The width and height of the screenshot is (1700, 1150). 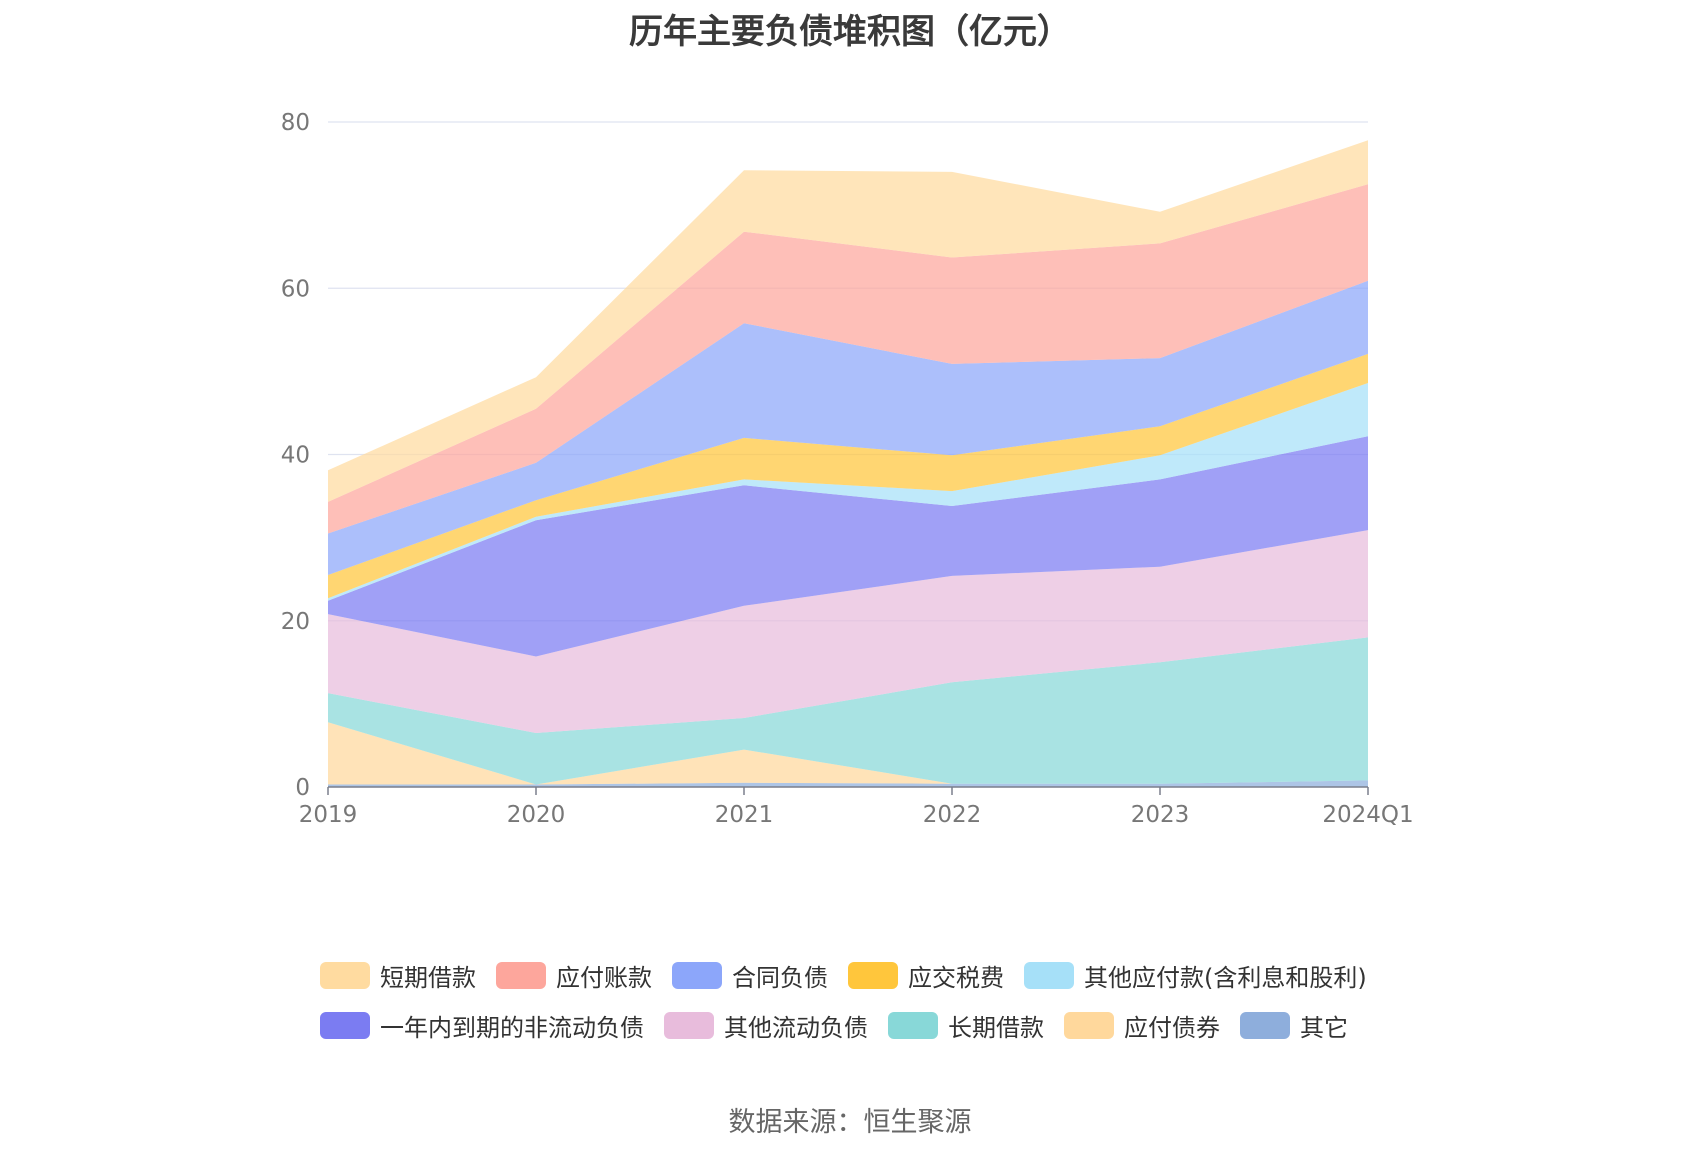 I want to click on legend-item: 一年内到期的非流动负债, so click(x=482, y=1025).